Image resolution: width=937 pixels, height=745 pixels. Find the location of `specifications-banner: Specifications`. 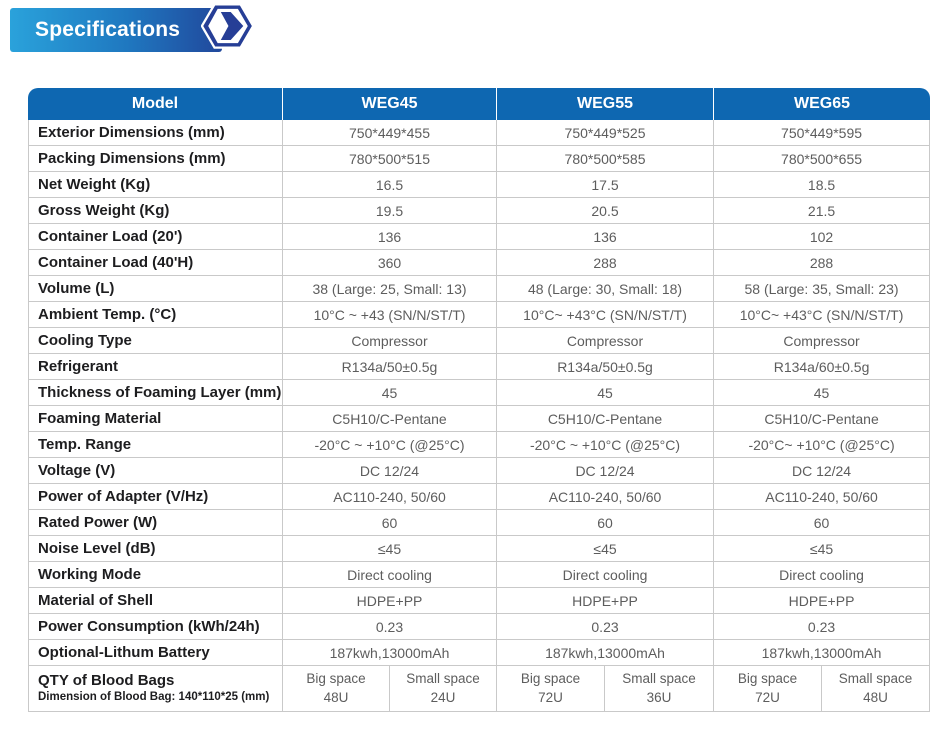

specifications-banner: Specifications is located at coordinates (116, 30).